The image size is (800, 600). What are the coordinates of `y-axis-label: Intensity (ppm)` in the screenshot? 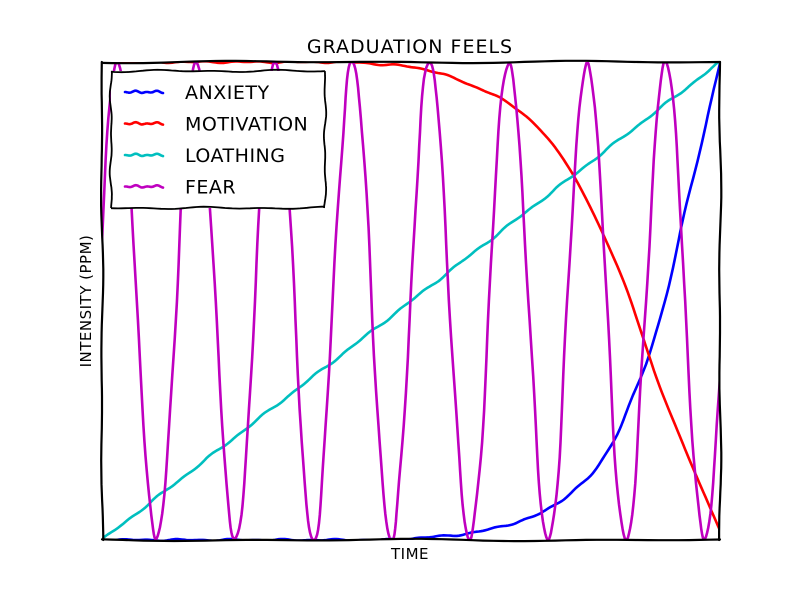 It's located at (86, 301).